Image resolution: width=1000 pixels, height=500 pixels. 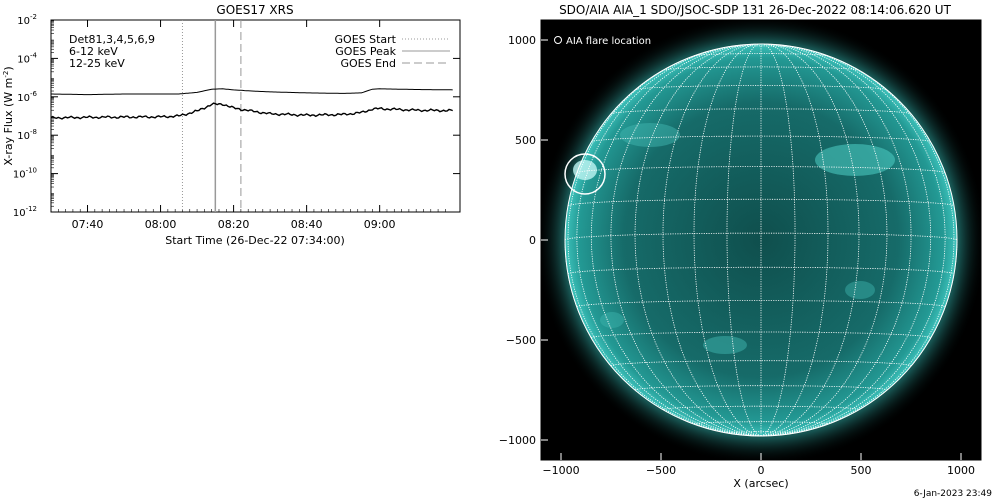 I want to click on legend-channel-6-12: 6-12 keV, so click(x=93, y=51).